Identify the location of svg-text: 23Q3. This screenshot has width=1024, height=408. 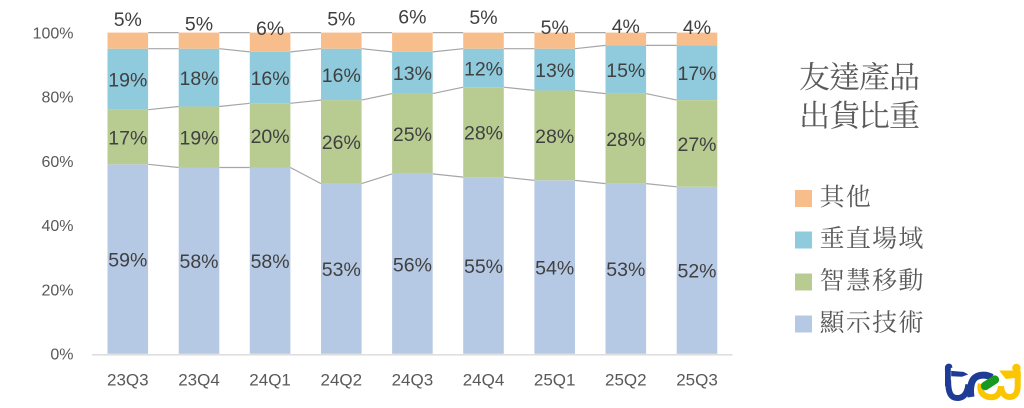
(128, 380).